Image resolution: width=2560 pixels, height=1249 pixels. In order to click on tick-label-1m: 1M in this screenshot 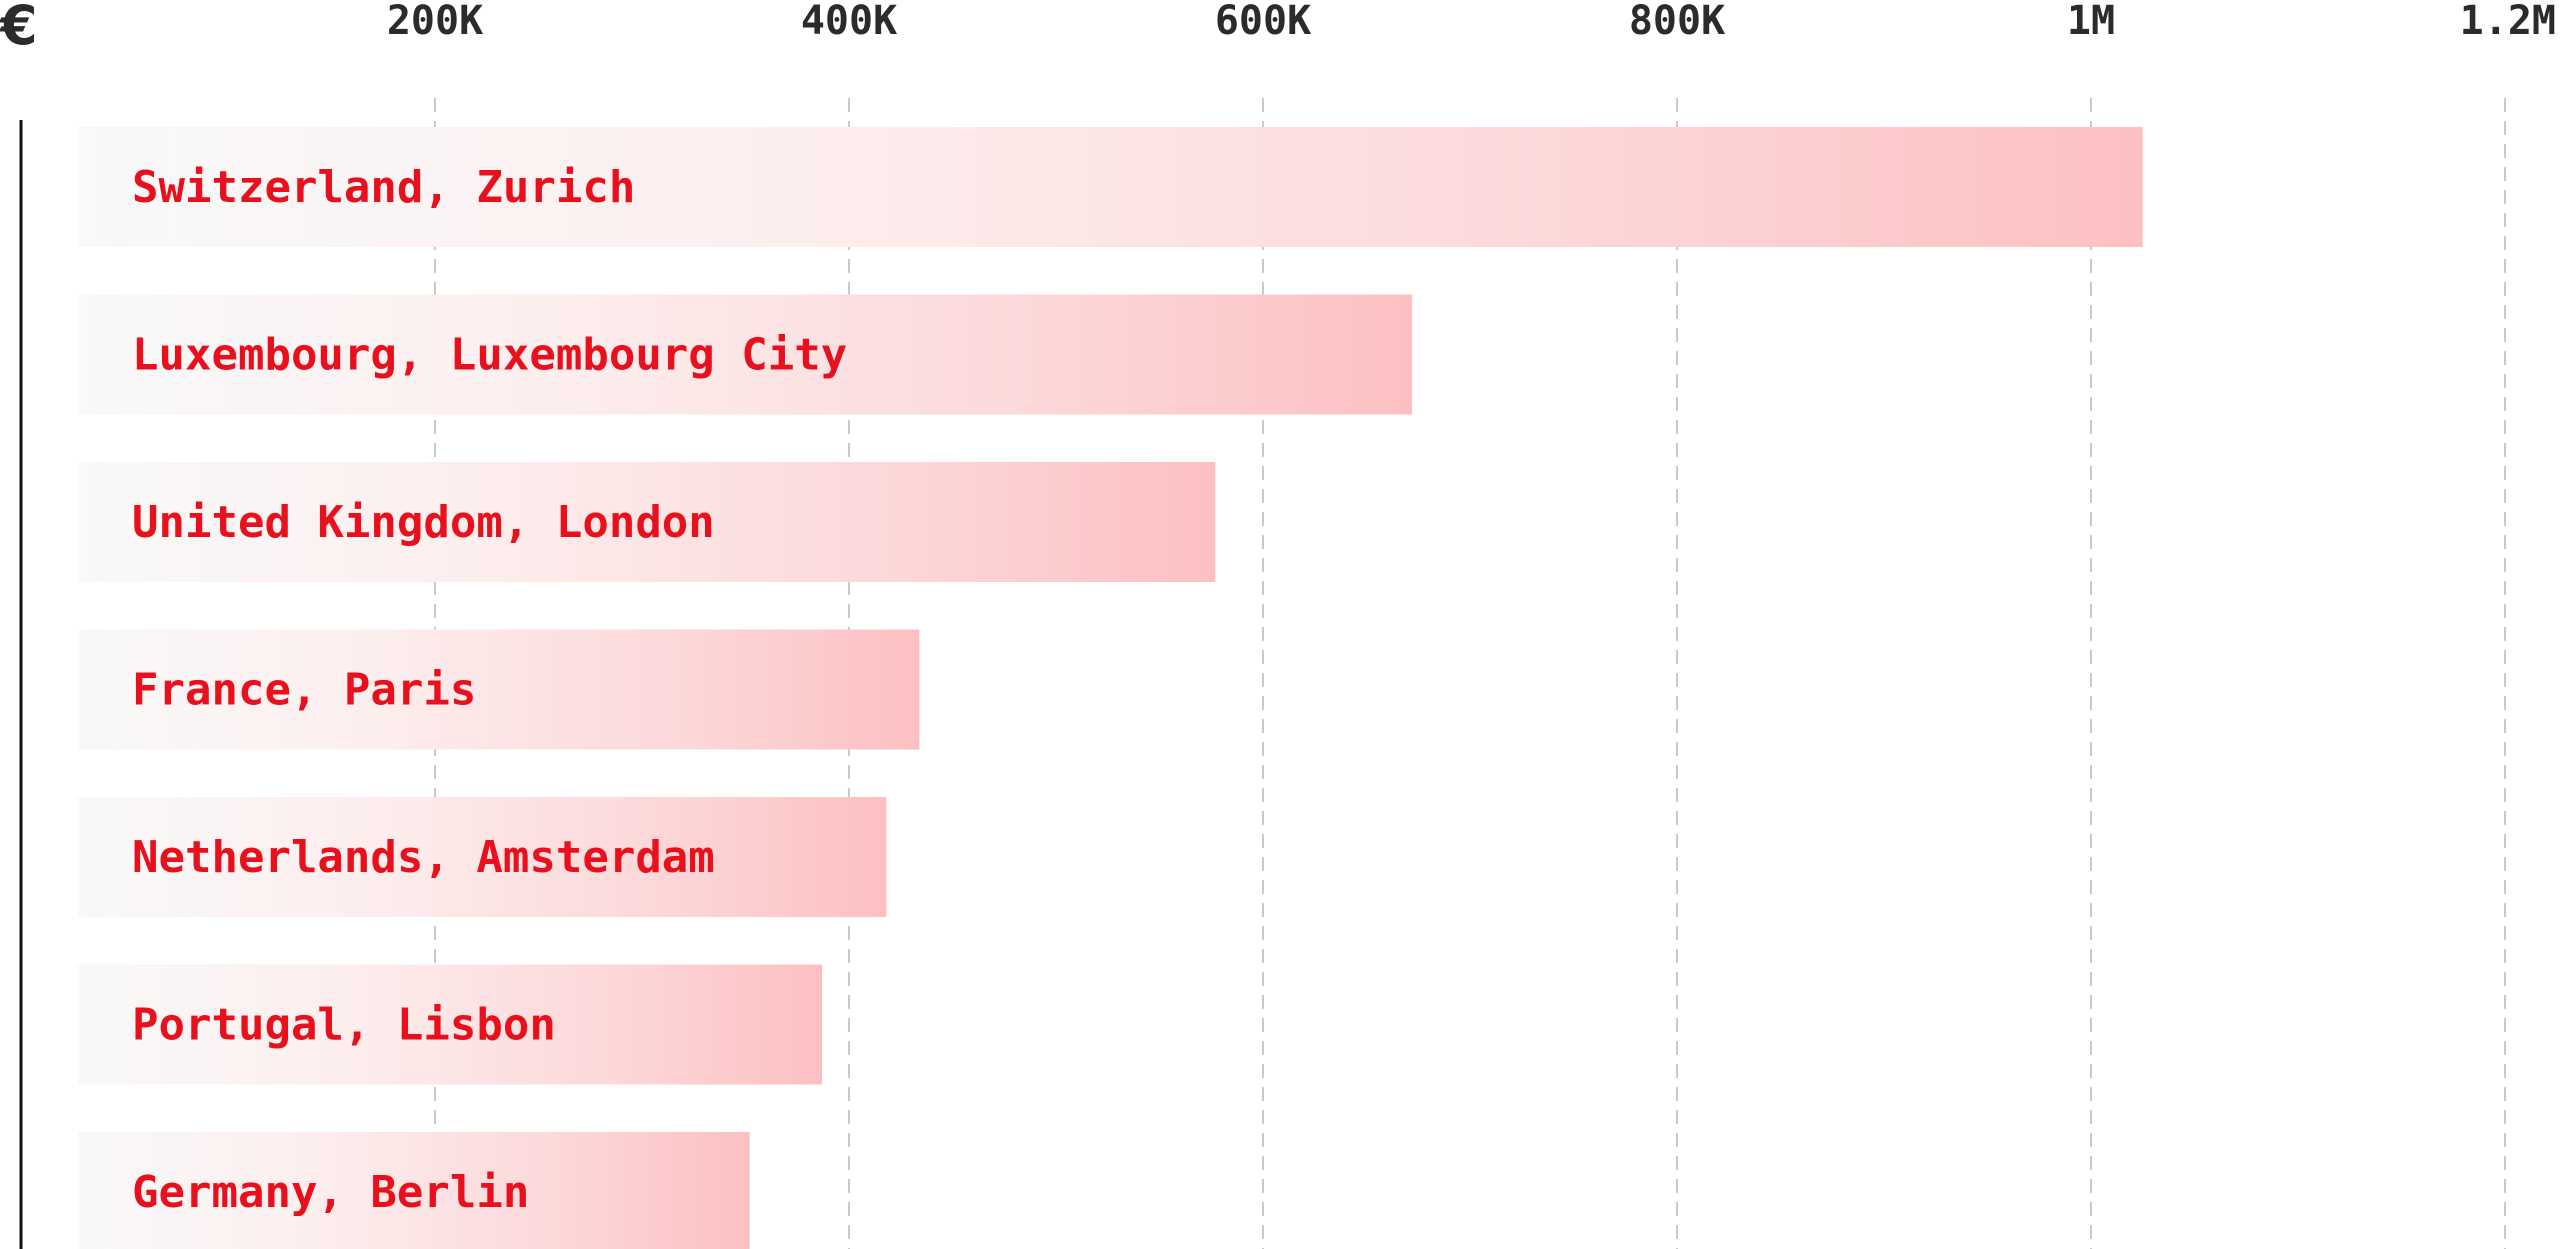, I will do `click(2091, 22)`.